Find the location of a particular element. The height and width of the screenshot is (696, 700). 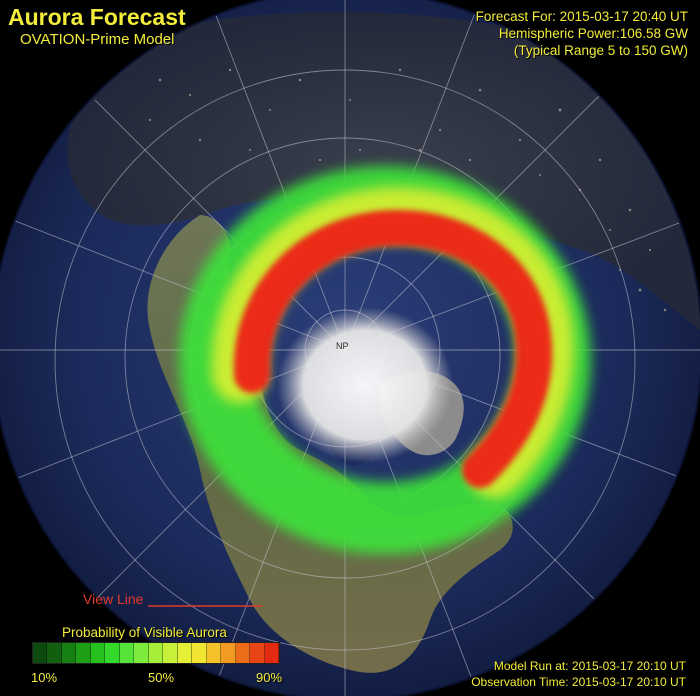

model-run-time: Model Run at: 2015-03-17 20:10 UT is located at coordinates (589, 666).